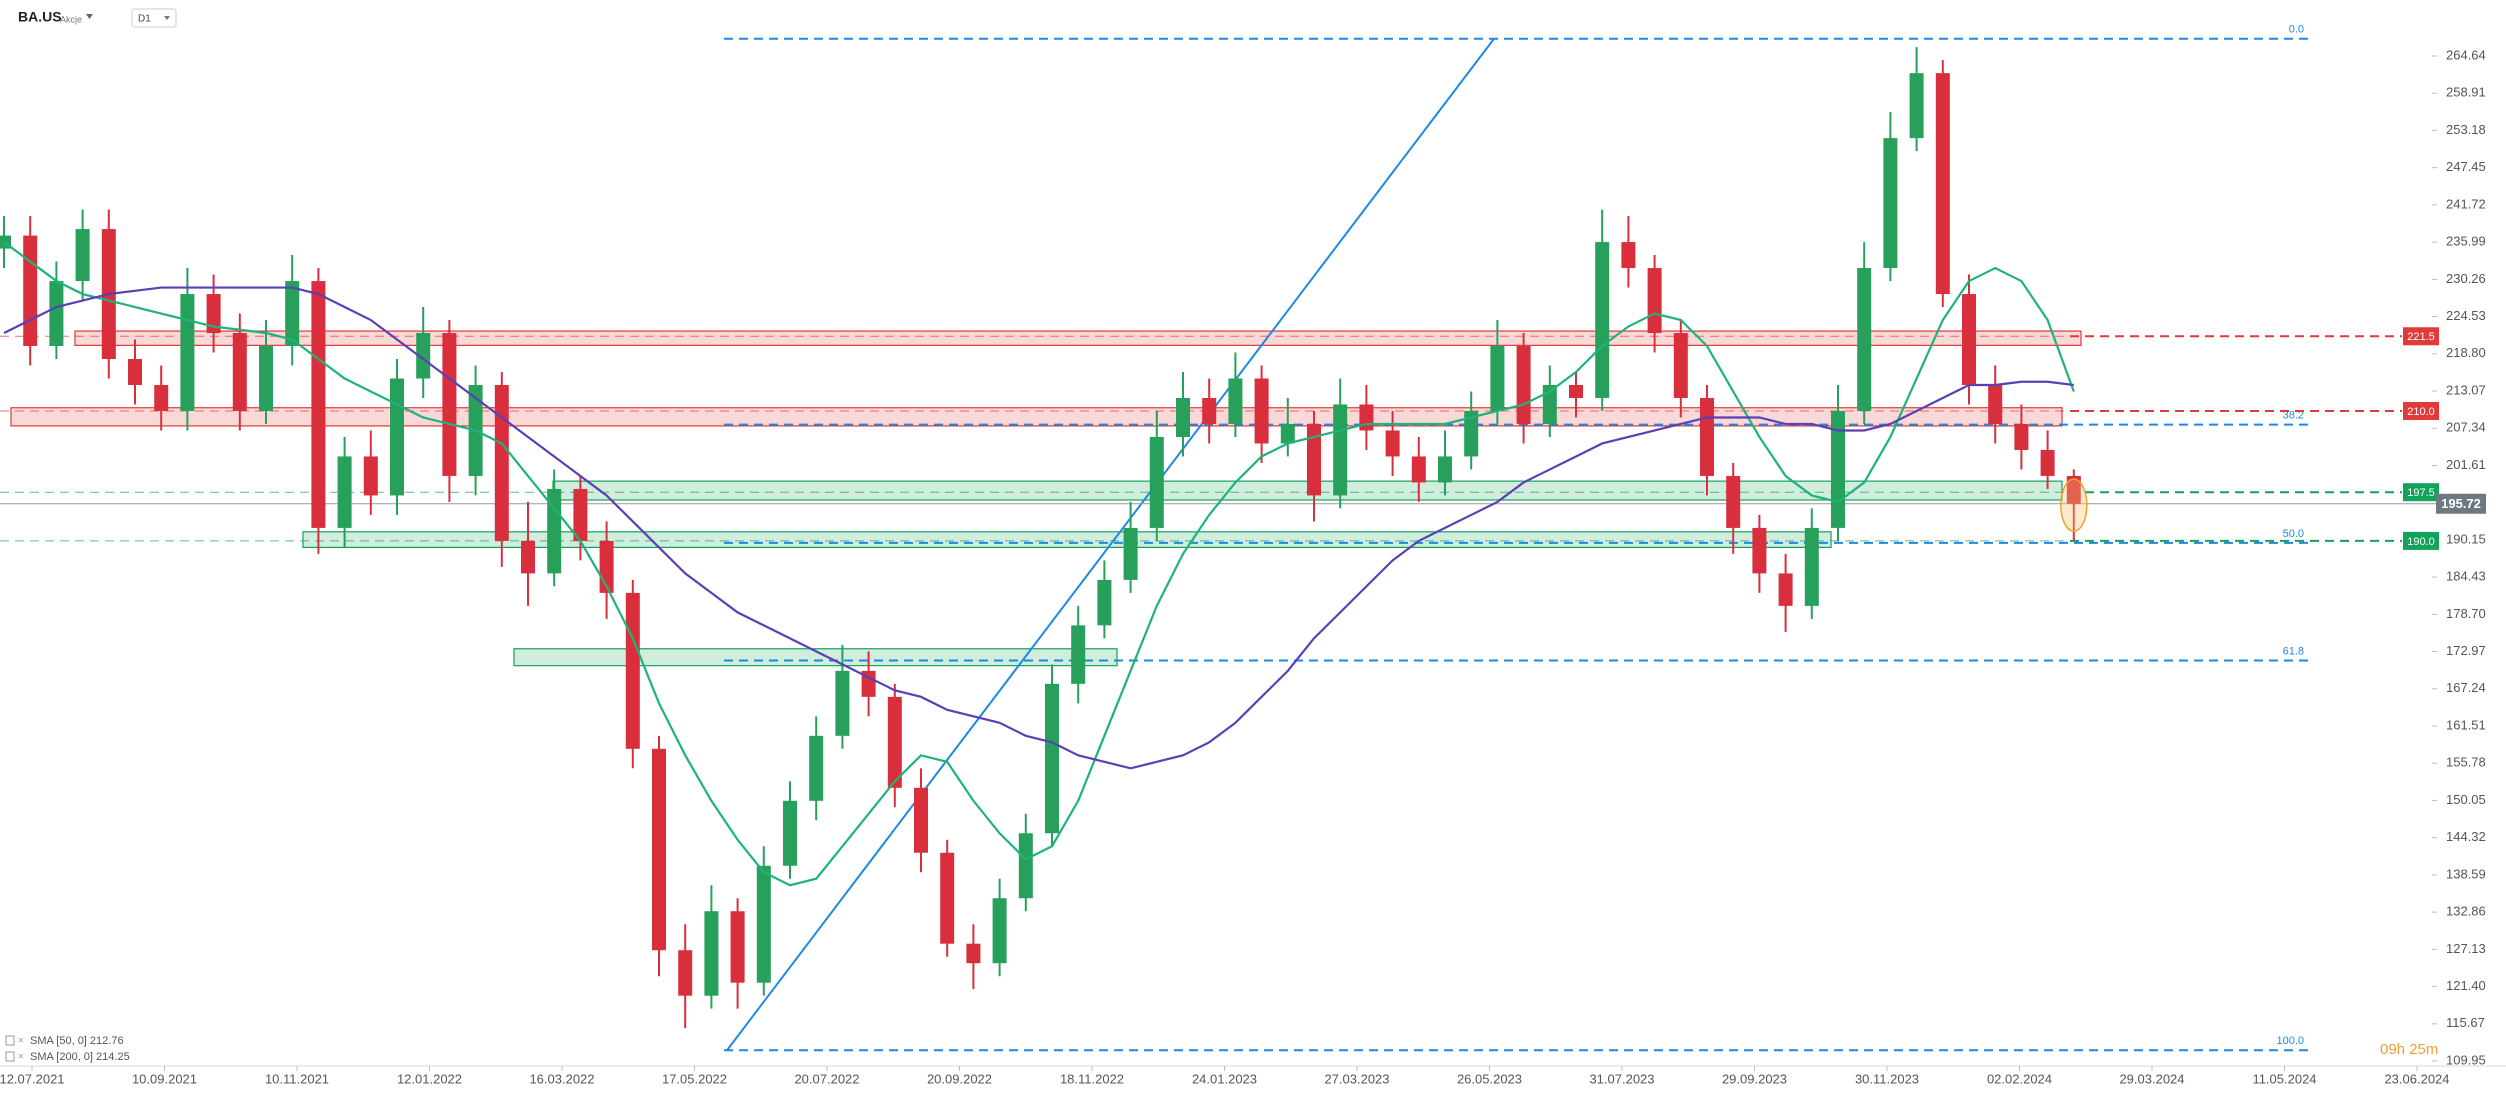 This screenshot has width=2506, height=1093. I want to click on y-tick-label: 264.64, so click(2466, 54).